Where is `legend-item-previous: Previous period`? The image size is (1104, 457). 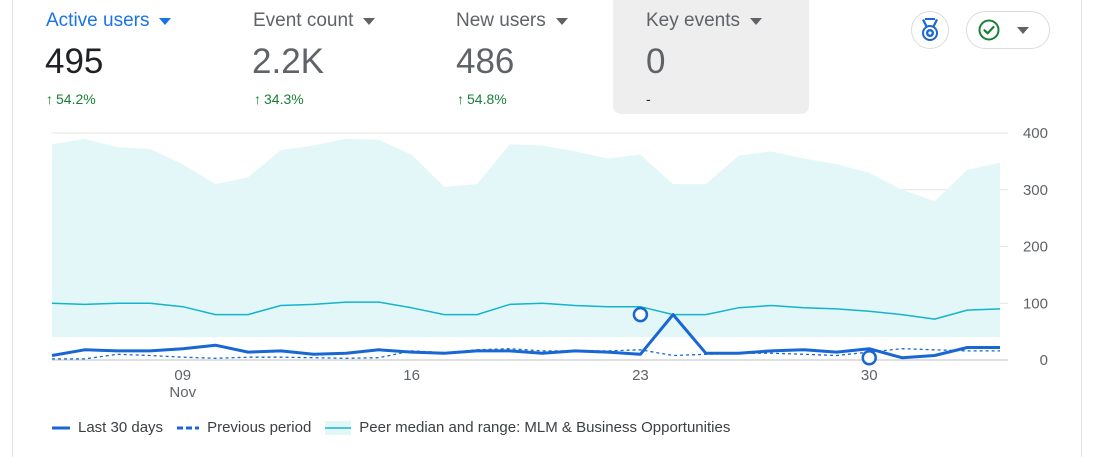 legend-item-previous: Previous period is located at coordinates (244, 427).